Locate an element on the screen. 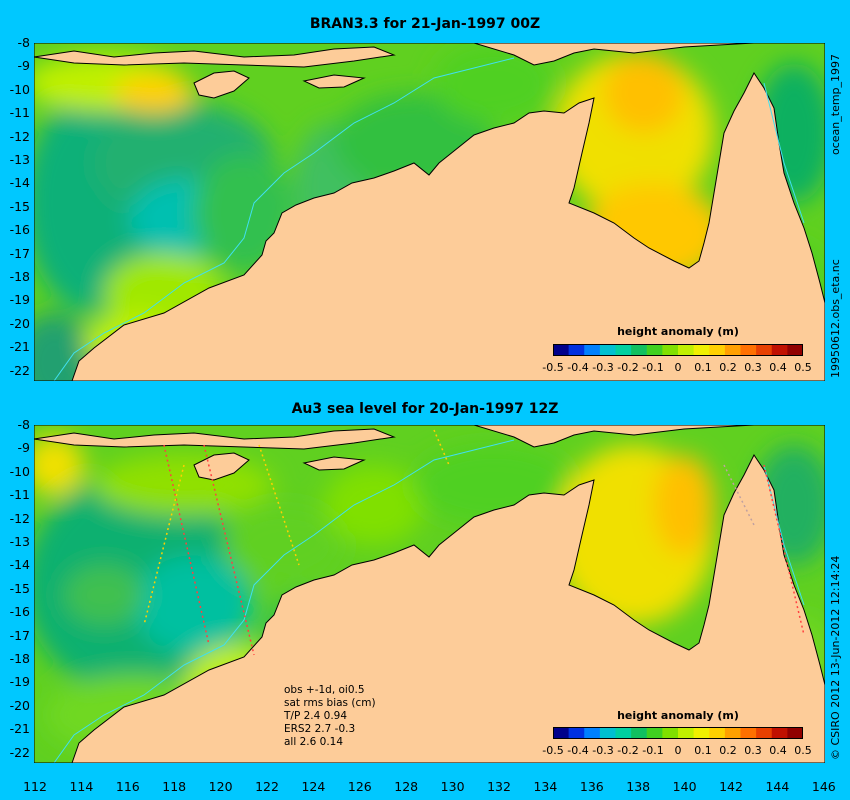  latitude-tick-label: -9 is located at coordinates (23, 66).